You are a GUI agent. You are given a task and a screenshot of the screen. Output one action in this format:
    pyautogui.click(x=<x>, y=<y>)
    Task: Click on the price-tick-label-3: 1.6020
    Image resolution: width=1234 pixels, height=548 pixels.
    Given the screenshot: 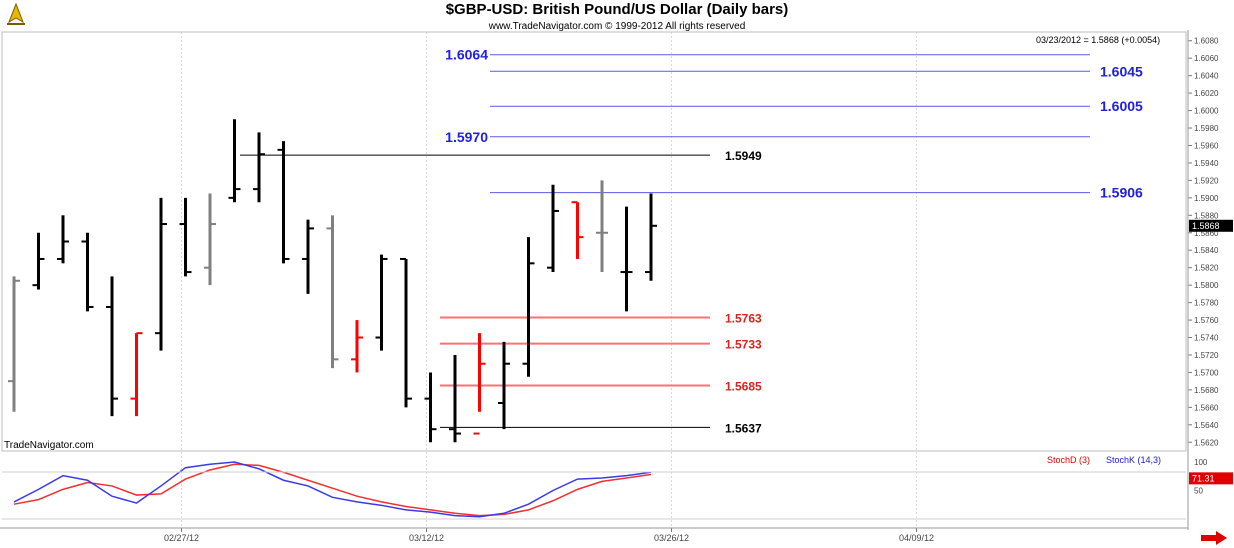 What is the action you would take?
    pyautogui.click(x=1206, y=93)
    